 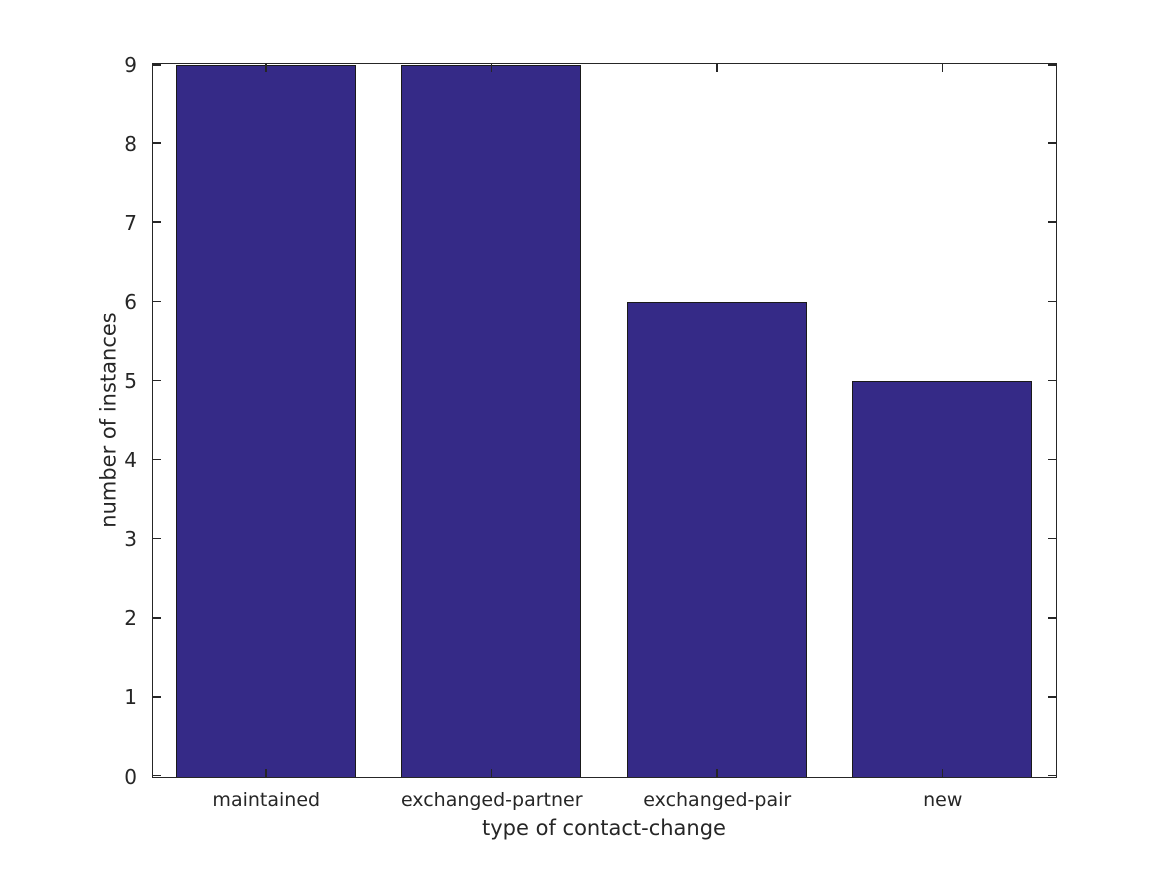 What do you see at coordinates (604, 828) in the screenshot?
I see `x-axis-label: type of contact-change` at bounding box center [604, 828].